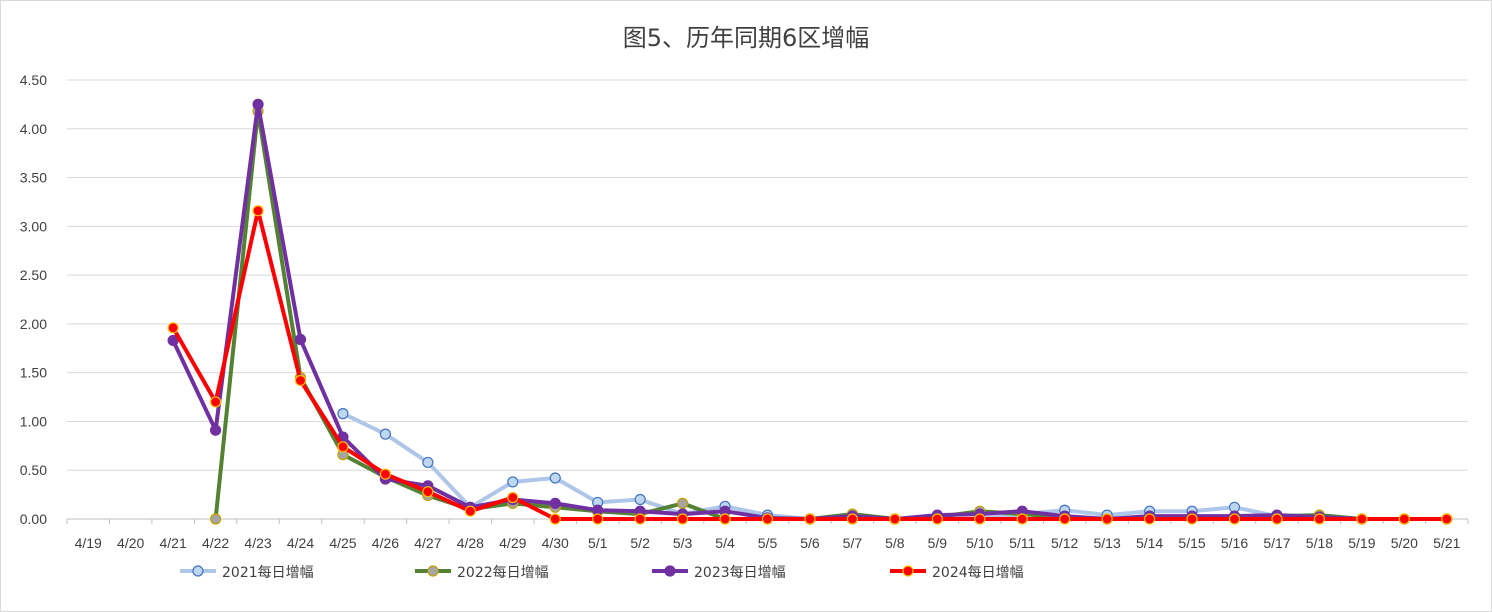 The image size is (1492, 612). What do you see at coordinates (1319, 543) in the screenshot?
I see `x-tick-label: 5/18` at bounding box center [1319, 543].